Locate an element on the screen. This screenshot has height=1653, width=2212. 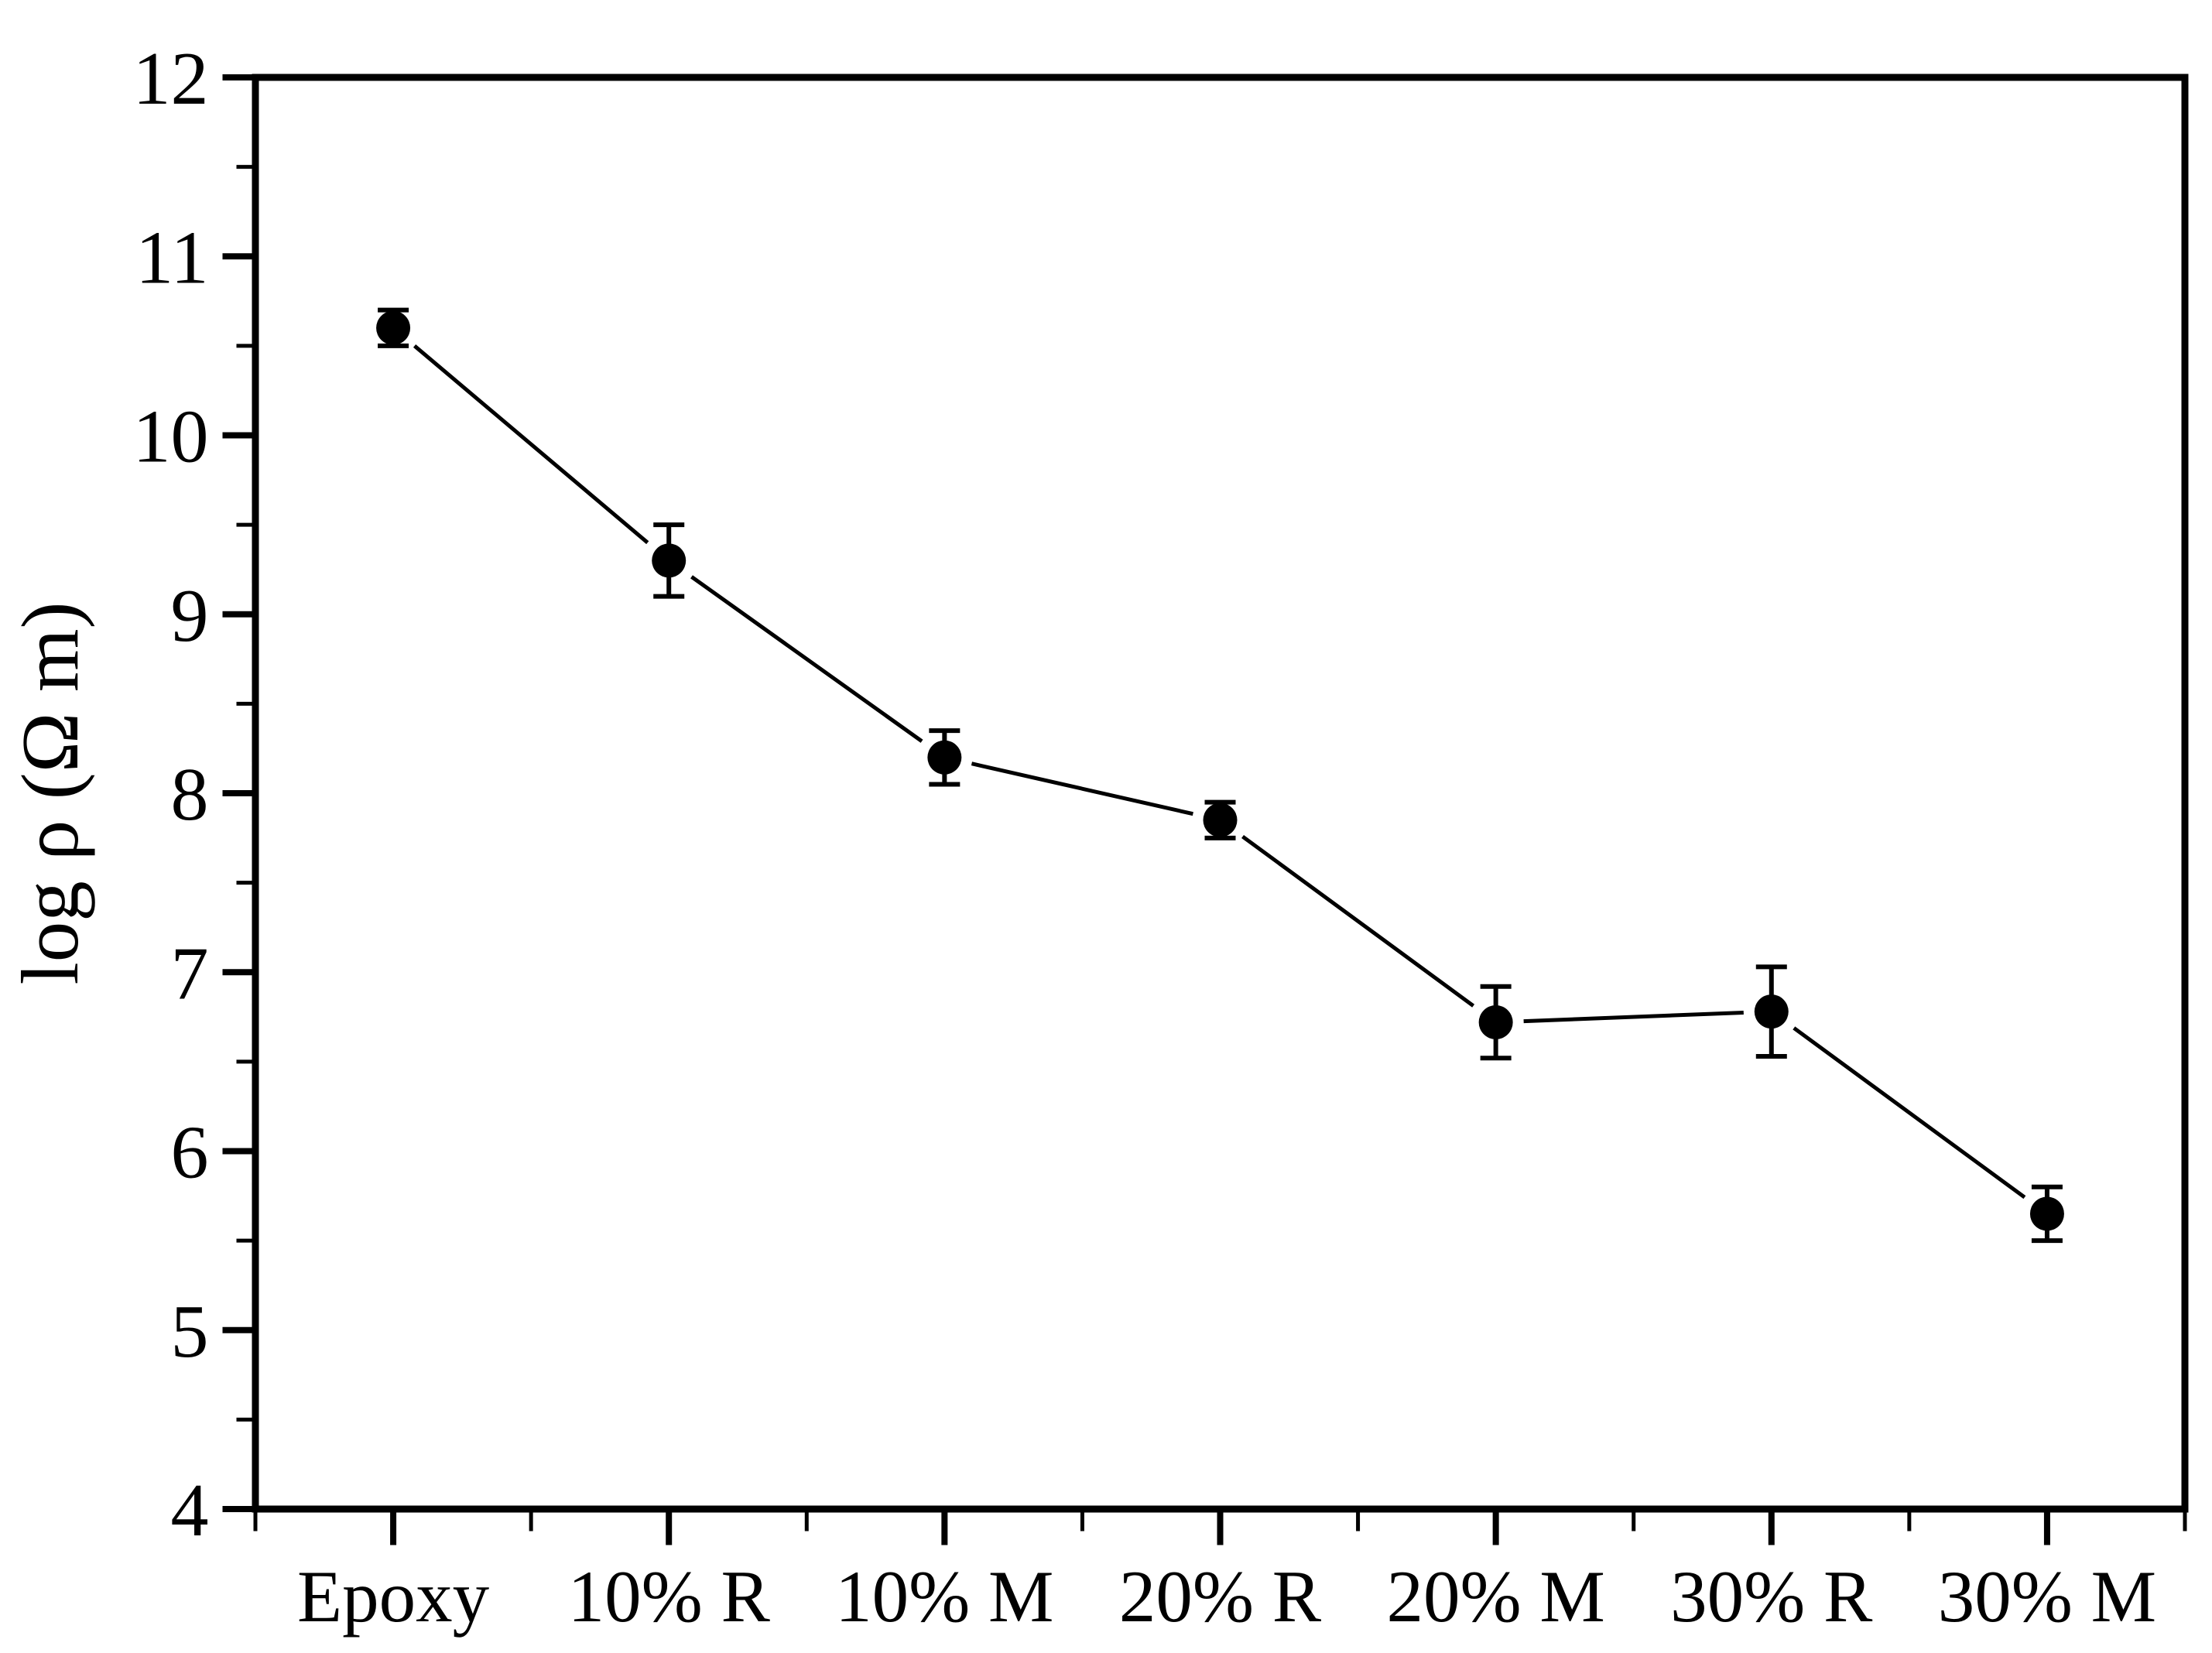
x-axis-category-label: Epoxy is located at coordinates (393, 1597).